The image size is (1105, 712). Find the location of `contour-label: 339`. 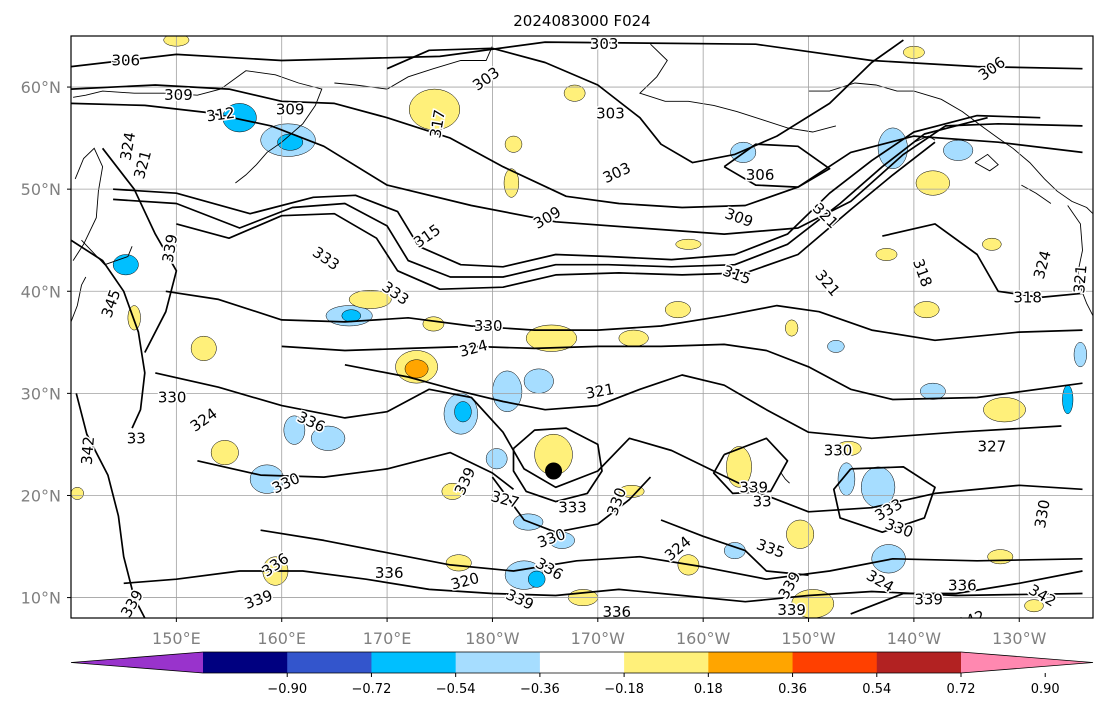

contour-label: 339 is located at coordinates (791, 610).